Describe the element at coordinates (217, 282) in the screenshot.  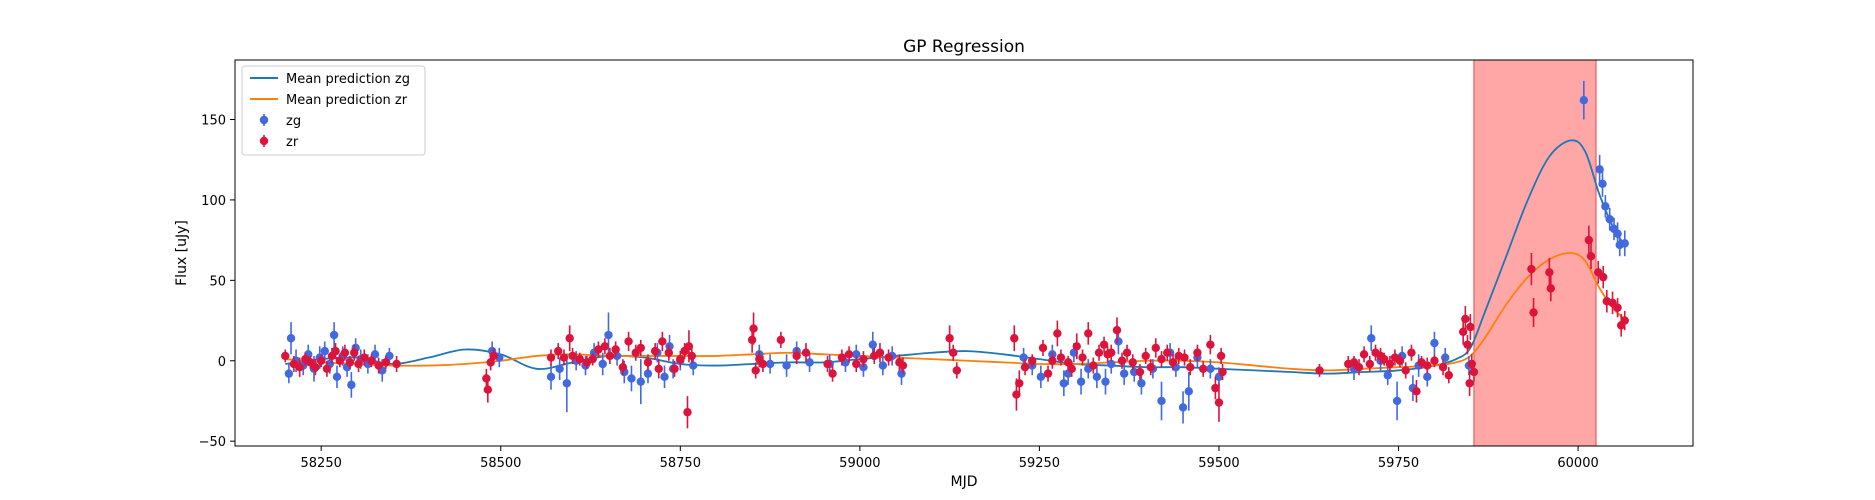
I see `y-axis-ticks: −50 0 50 100 150` at that location.